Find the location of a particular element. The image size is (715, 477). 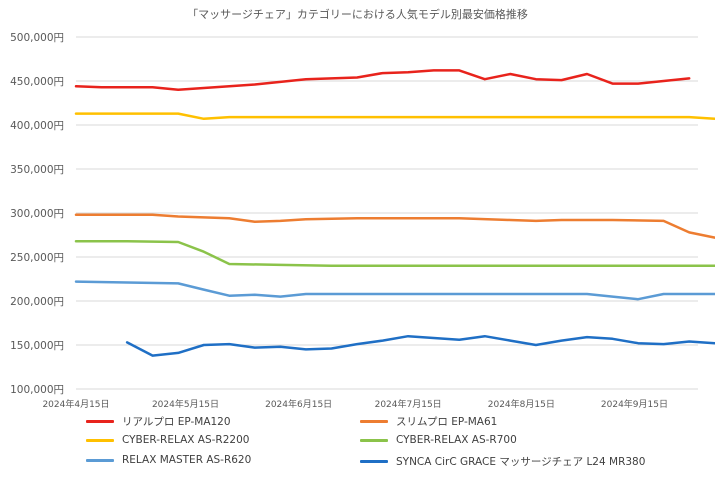

y-tick-label: 500,000円 is located at coordinates (37, 38).